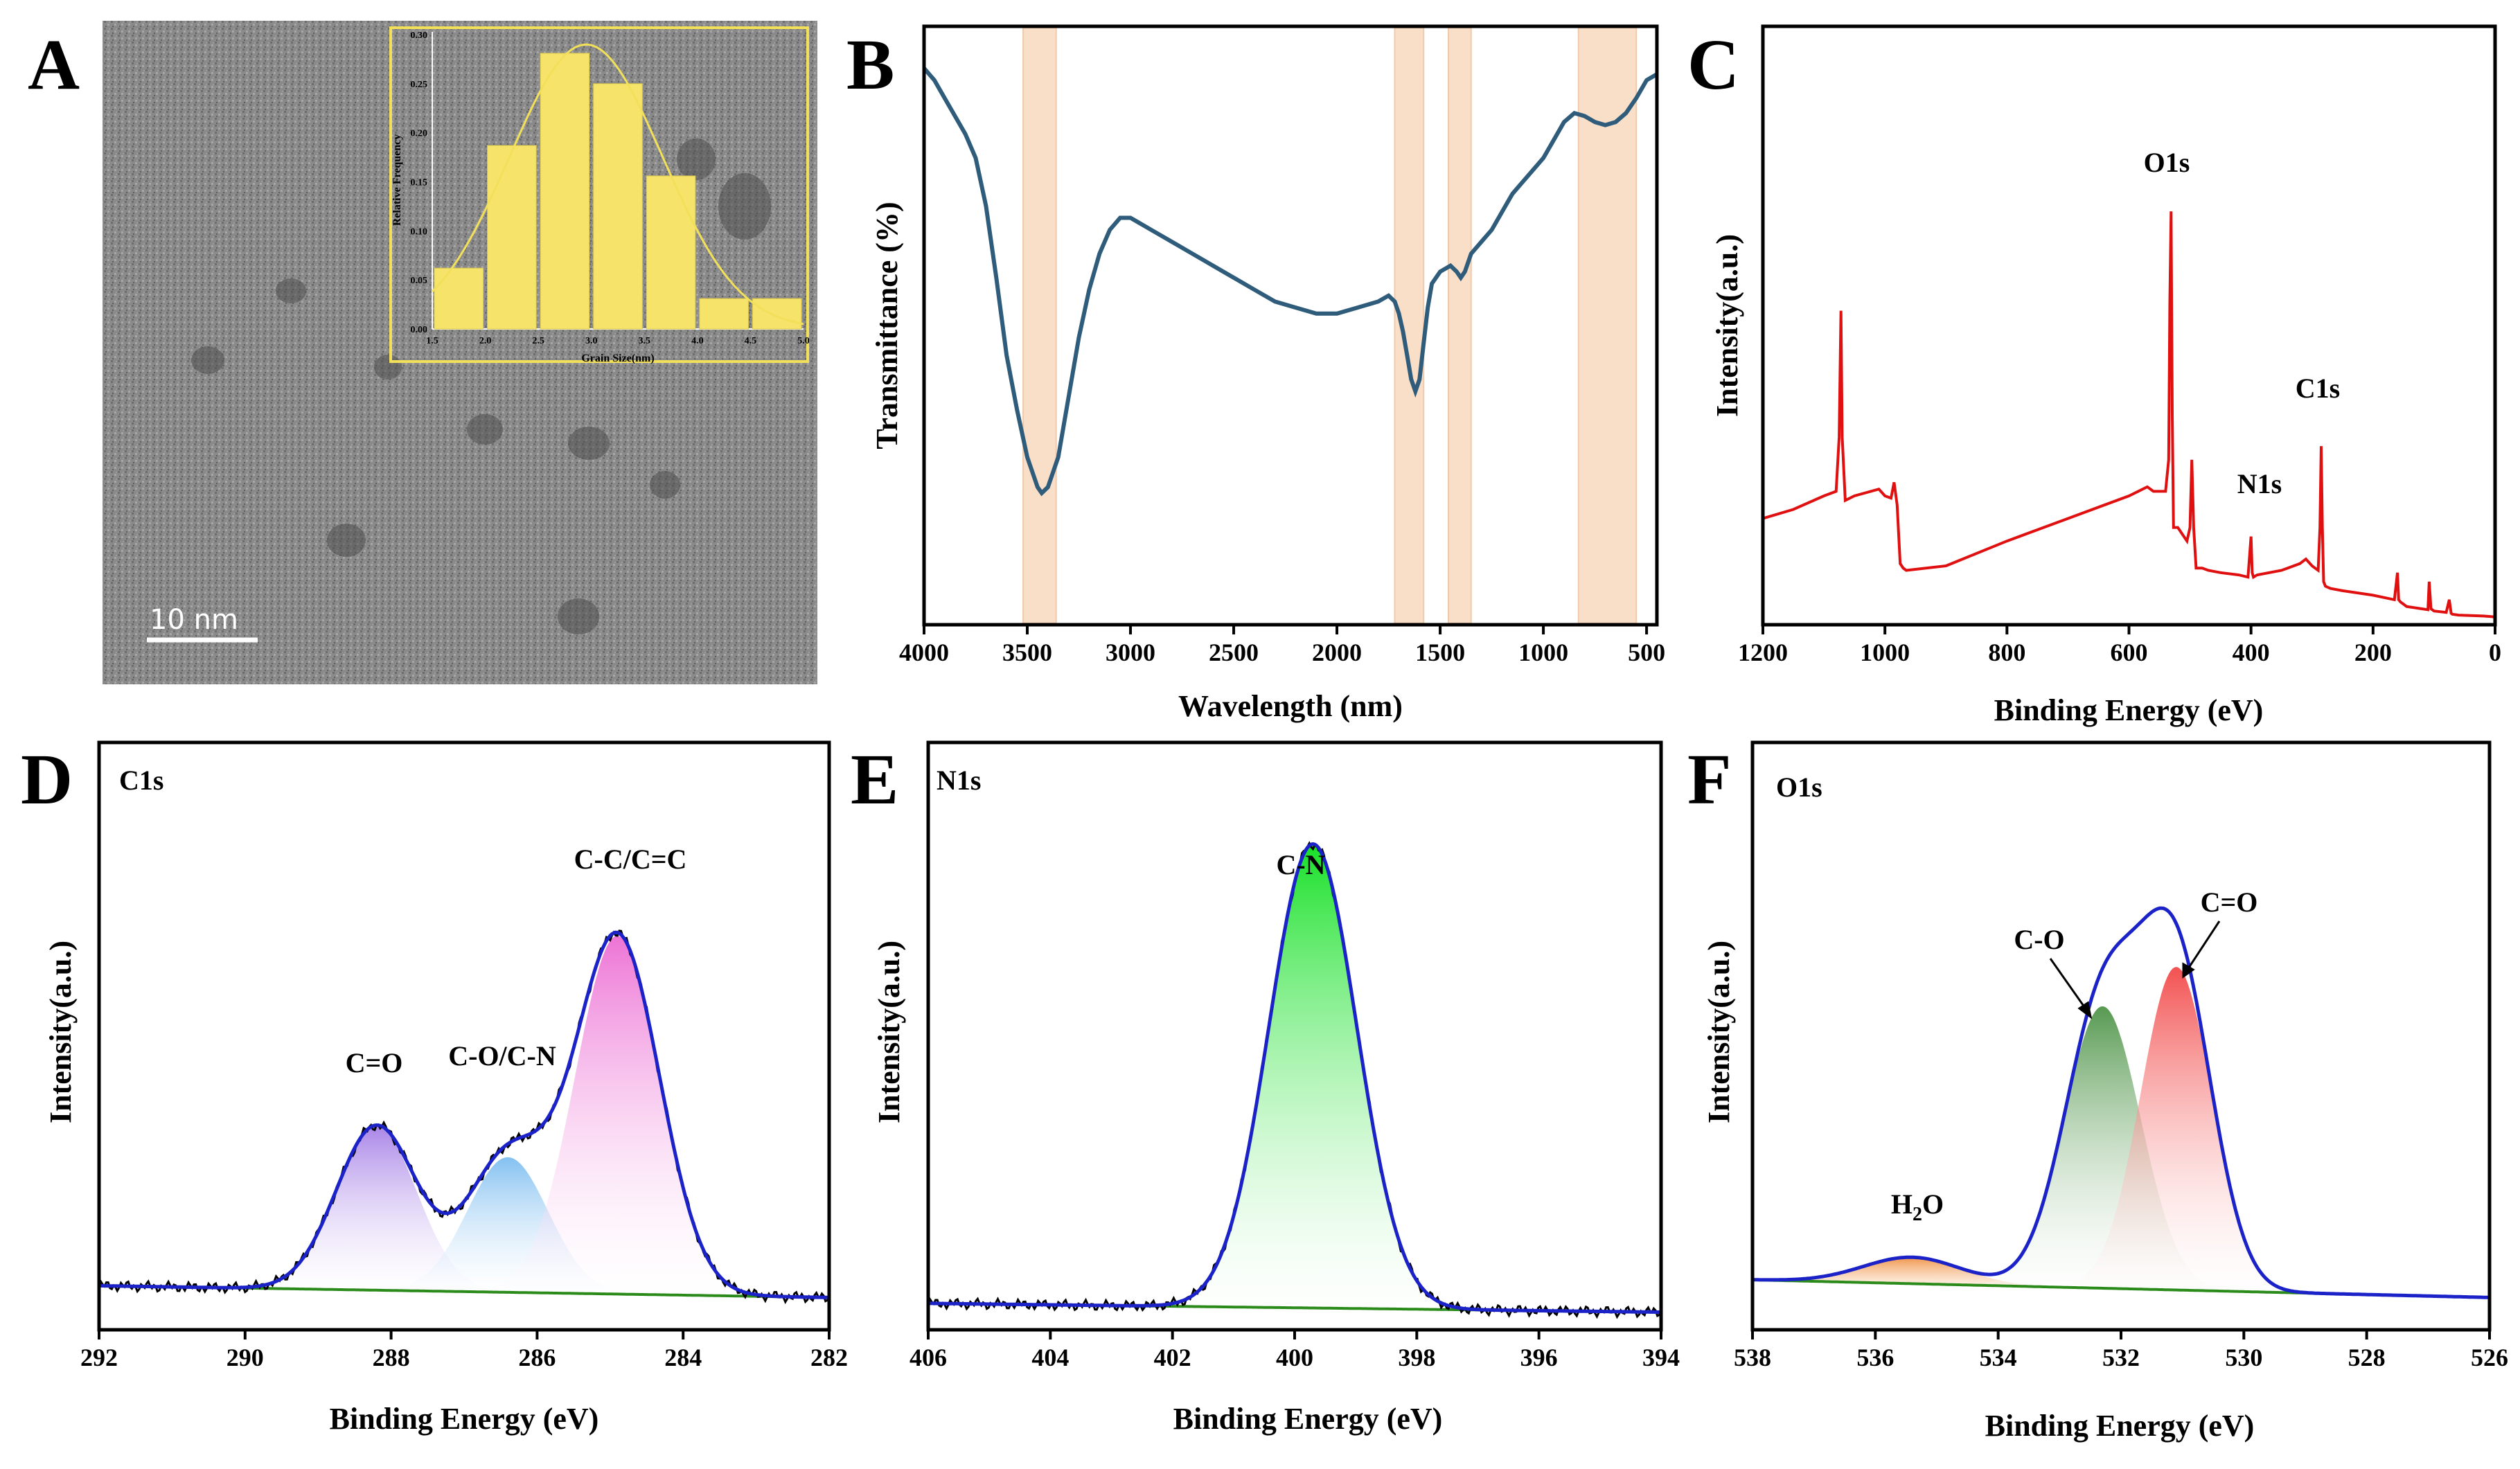  Describe the element at coordinates (481, 386) in the screenshot. I see `tem-particles` at that location.